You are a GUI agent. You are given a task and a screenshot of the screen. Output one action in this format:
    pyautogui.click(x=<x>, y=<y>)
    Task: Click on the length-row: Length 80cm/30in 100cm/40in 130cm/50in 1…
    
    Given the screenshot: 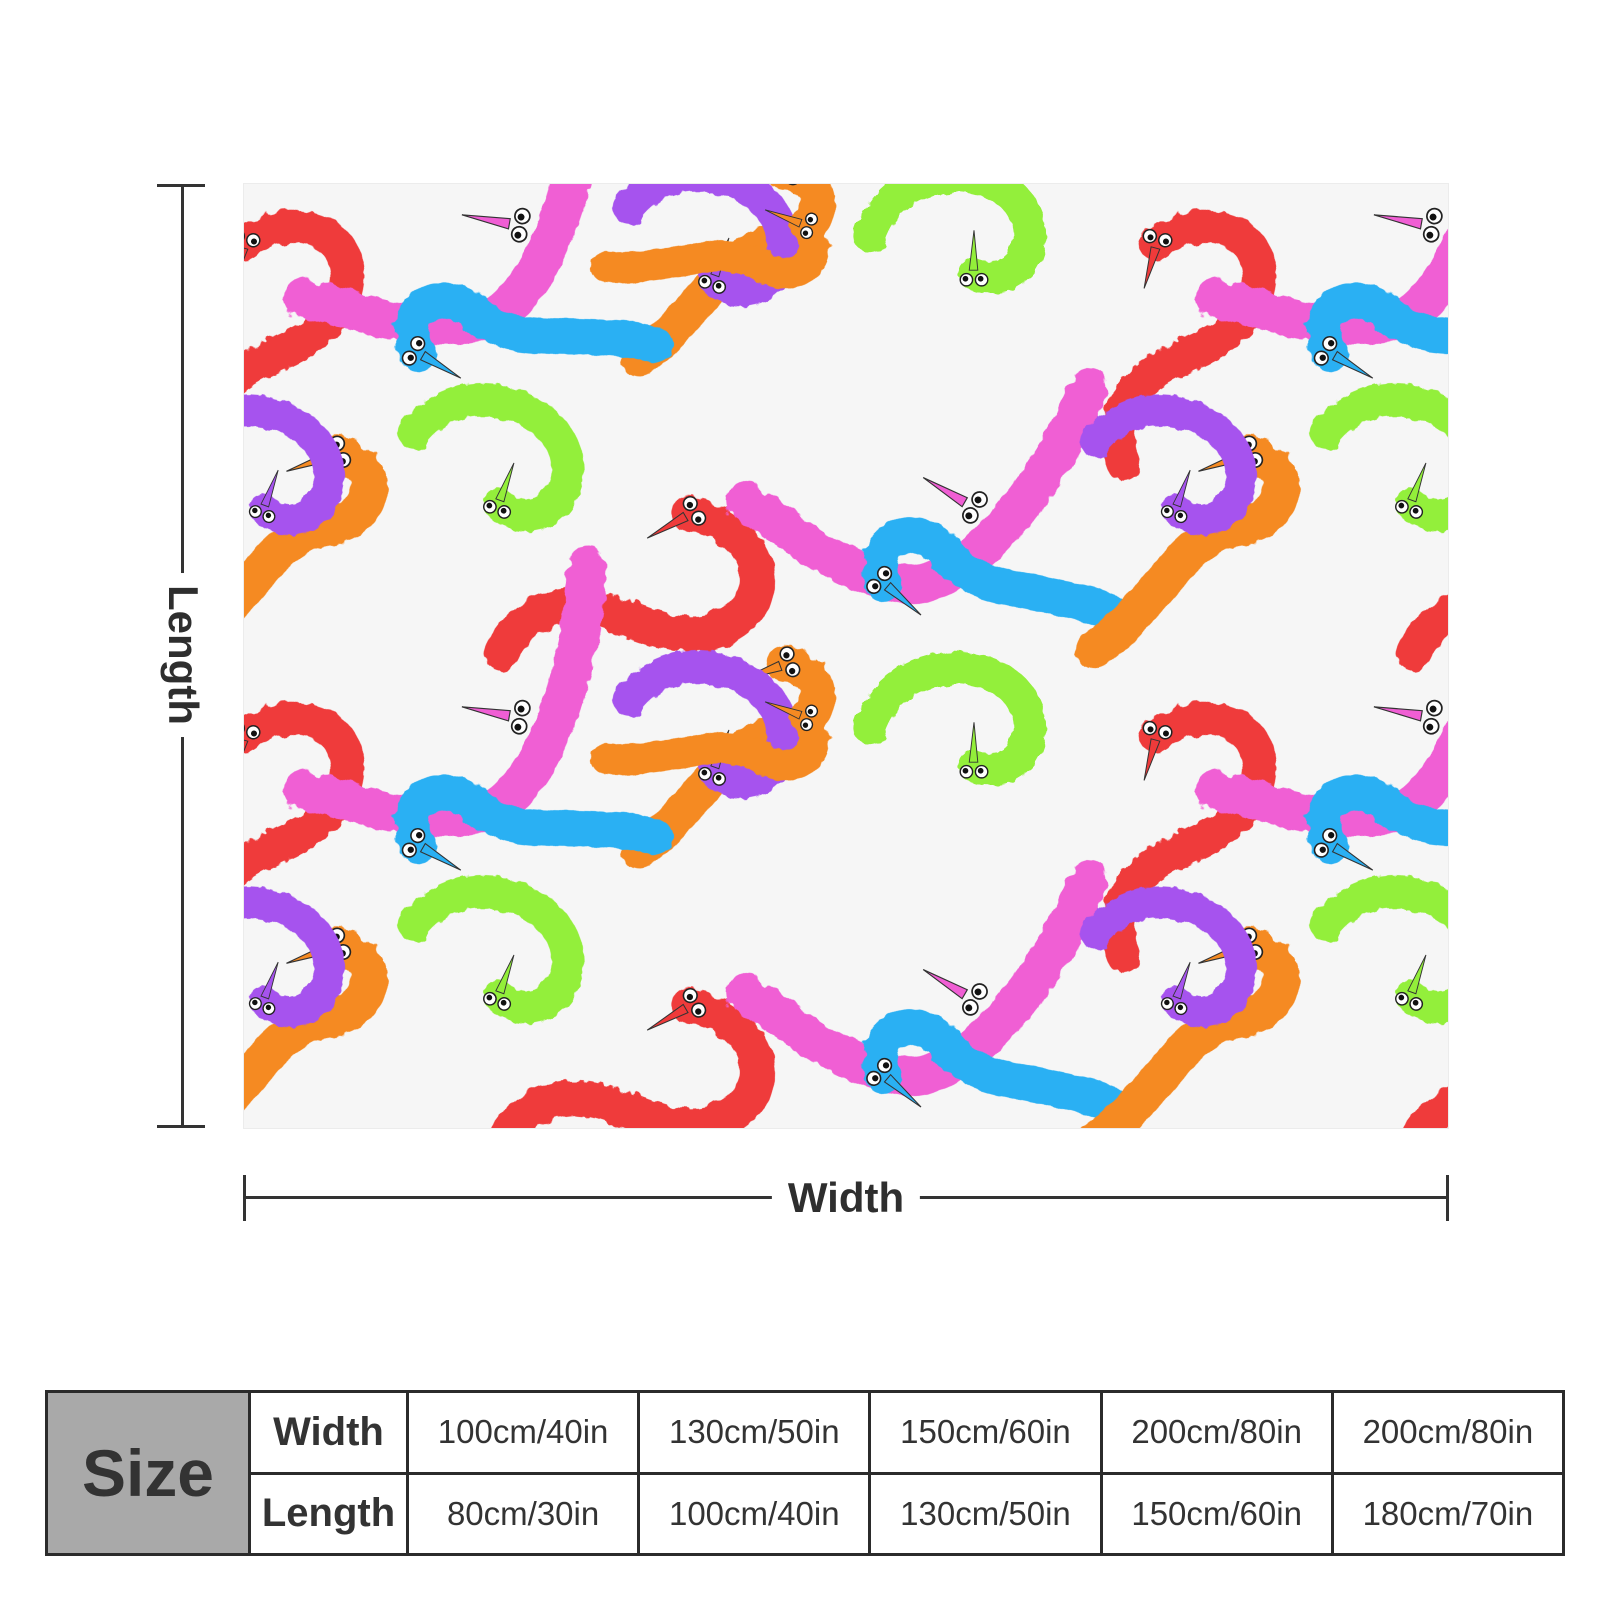 What is the action you would take?
    pyautogui.click(x=806, y=1513)
    